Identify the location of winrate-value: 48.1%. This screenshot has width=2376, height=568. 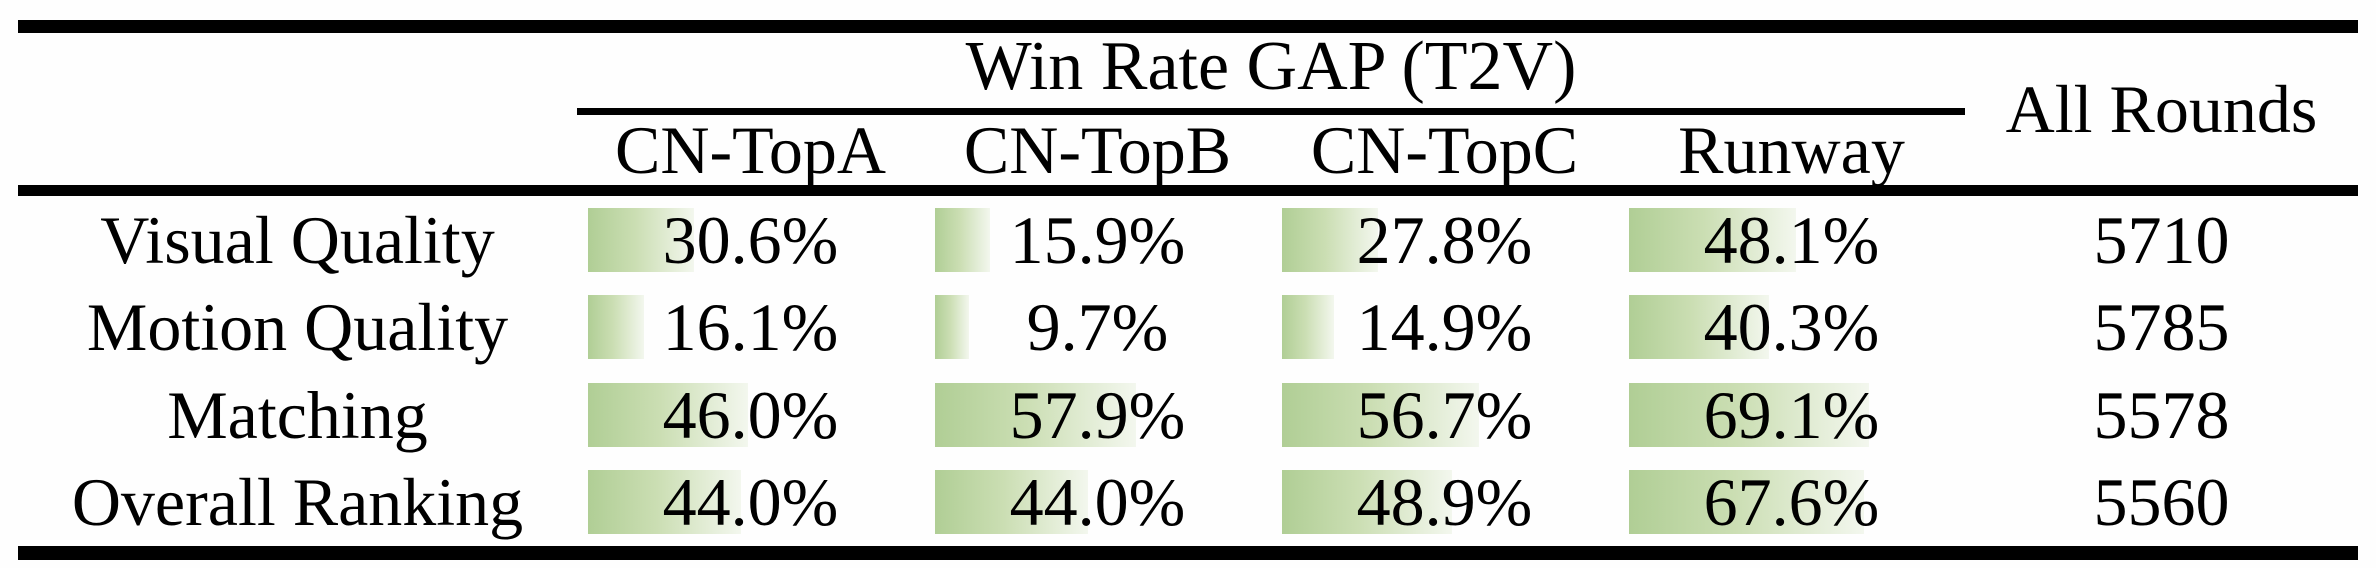
(1791, 239).